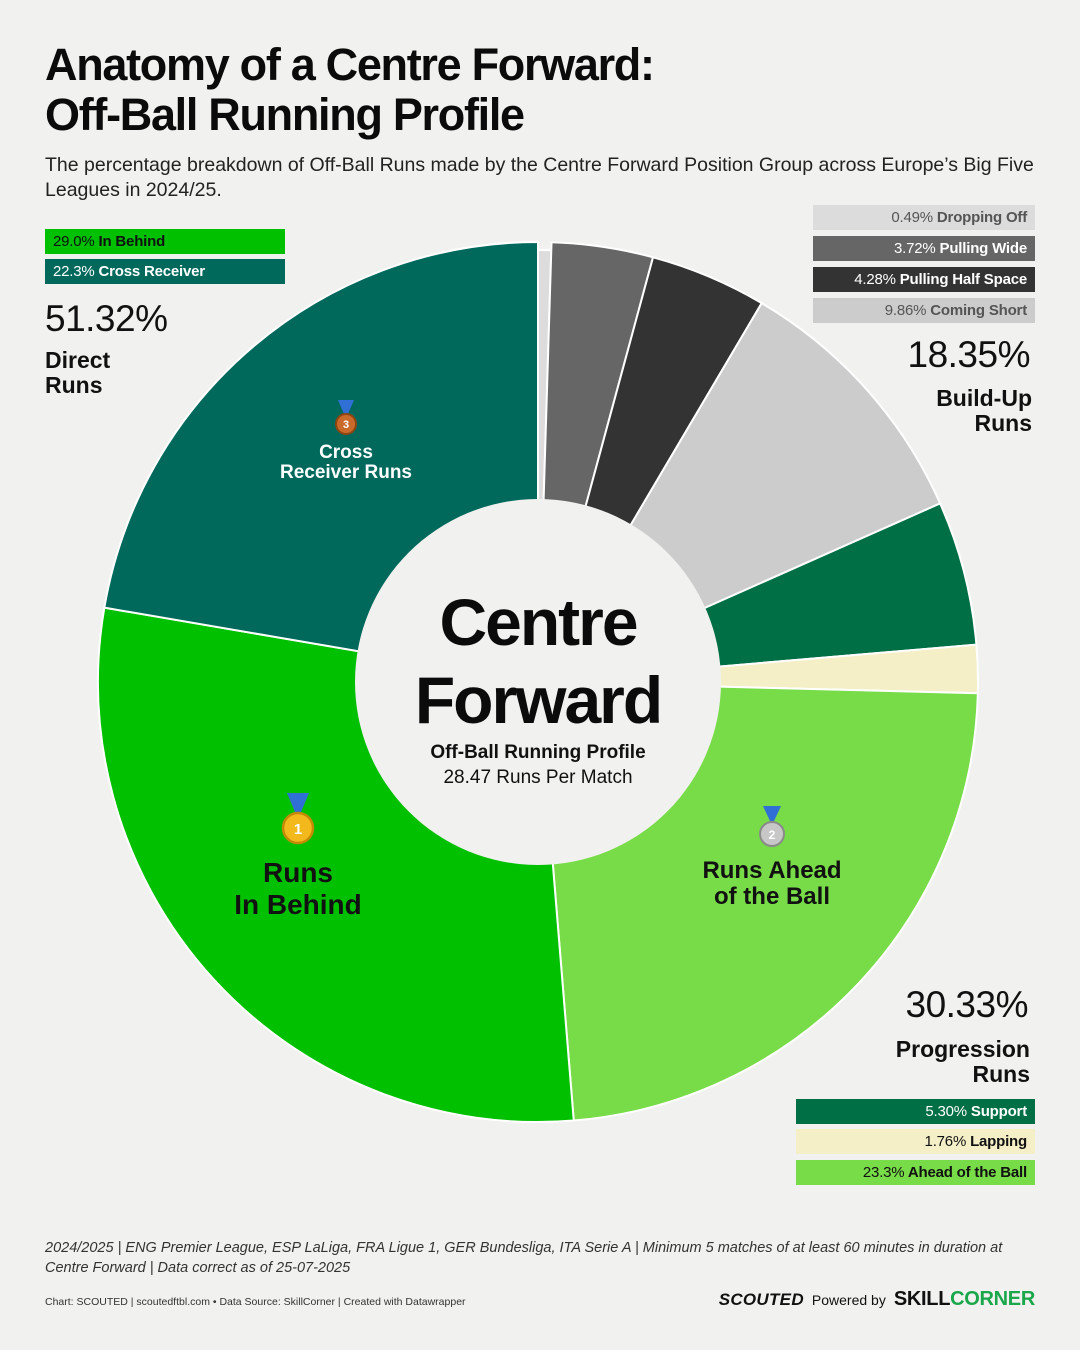 This screenshot has height=1350, width=1080. What do you see at coordinates (912, 217) in the screenshot?
I see `legend-dropping-off-pct: 0.49%` at bounding box center [912, 217].